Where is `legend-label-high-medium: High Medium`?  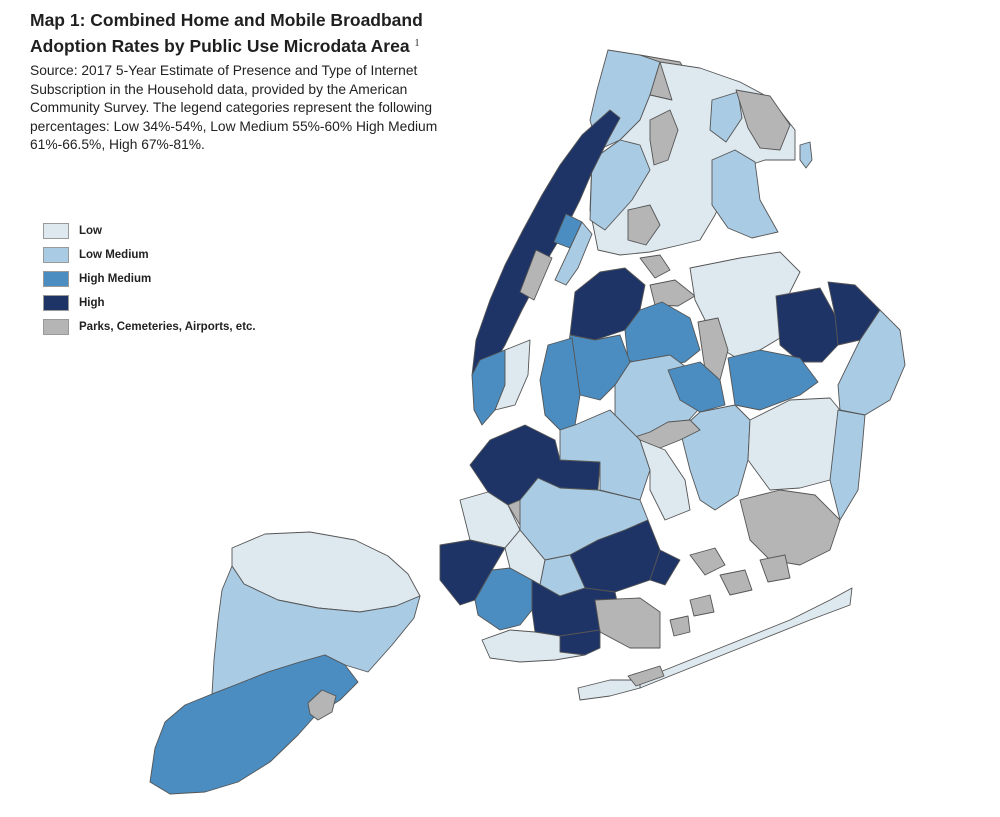 legend-label-high-medium: High Medium is located at coordinates (115, 279).